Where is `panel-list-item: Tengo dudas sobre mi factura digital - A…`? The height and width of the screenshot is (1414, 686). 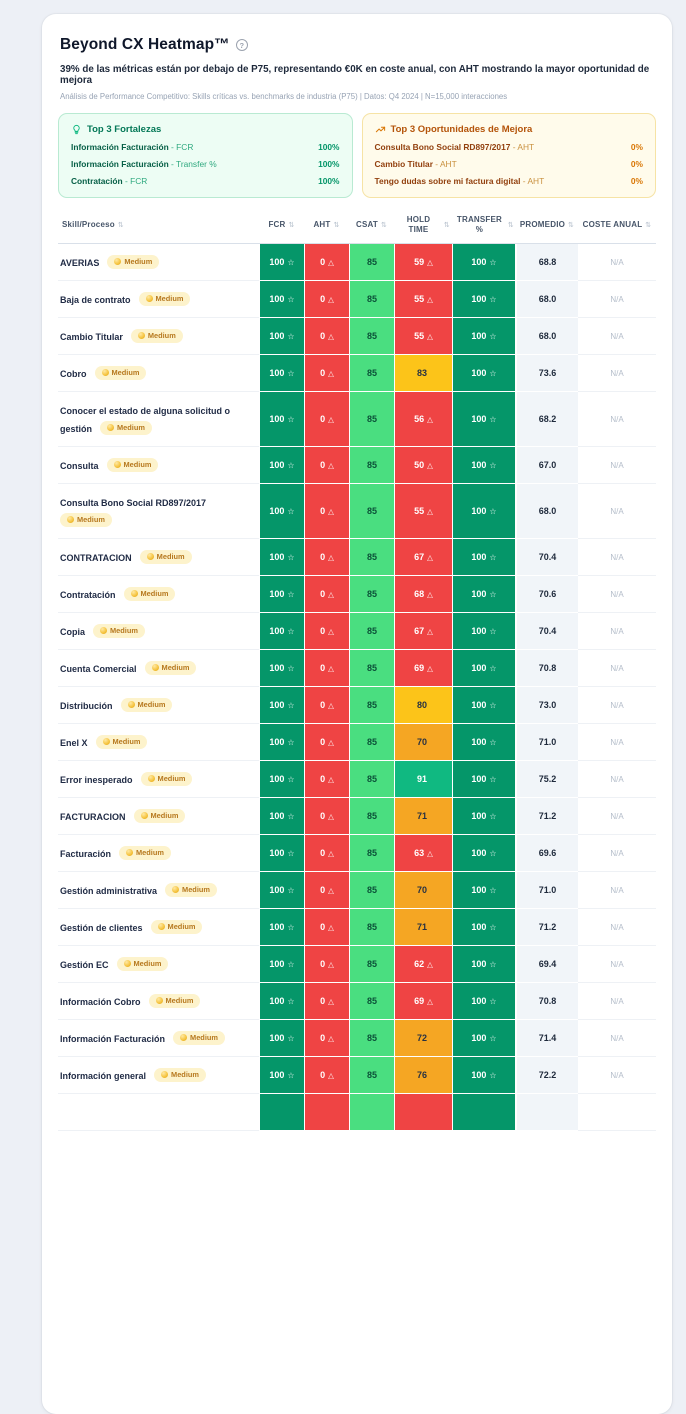 panel-list-item: Tengo dudas sobre mi factura digital - A… is located at coordinates (509, 181).